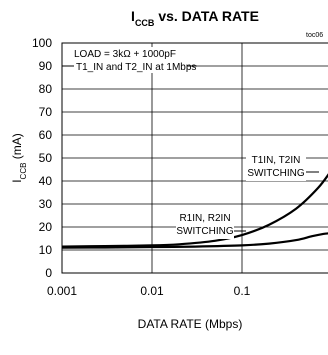 Image resolution: width=328 pixels, height=355 pixels. I want to click on y-tick-label: 70, so click(46, 112).